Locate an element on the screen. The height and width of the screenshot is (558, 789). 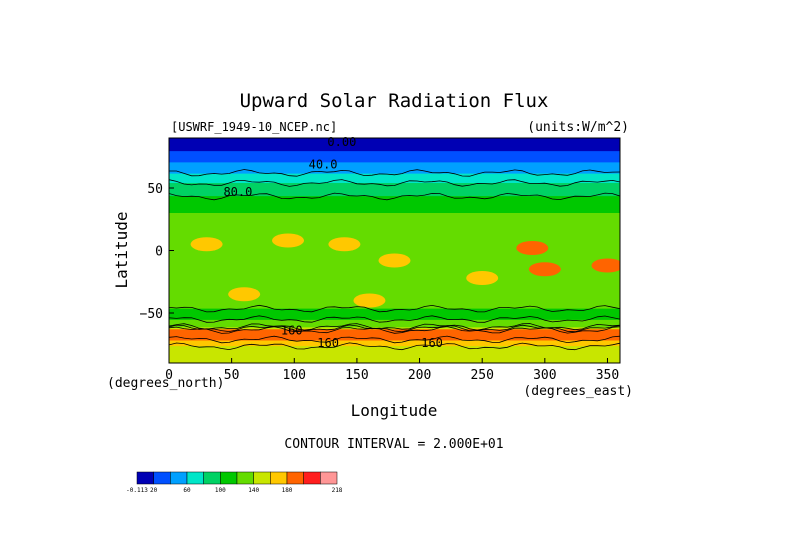
x-tick-label: 300 is located at coordinates (544, 375).